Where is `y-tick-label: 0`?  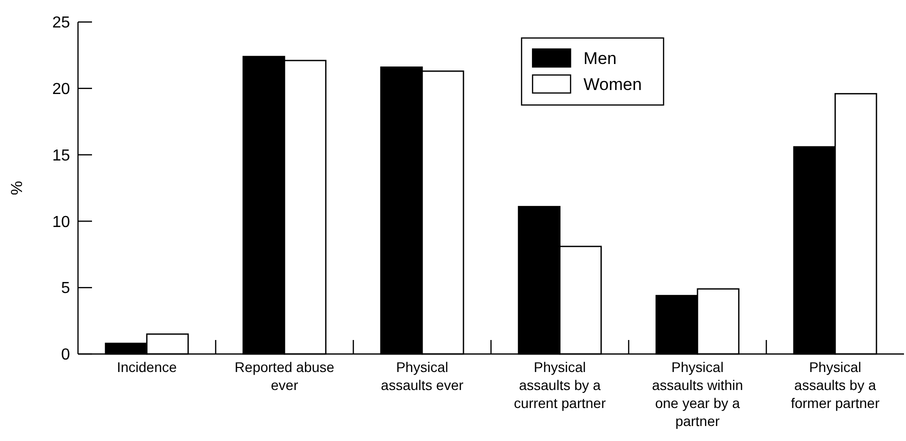
y-tick-label: 0 is located at coordinates (65, 355).